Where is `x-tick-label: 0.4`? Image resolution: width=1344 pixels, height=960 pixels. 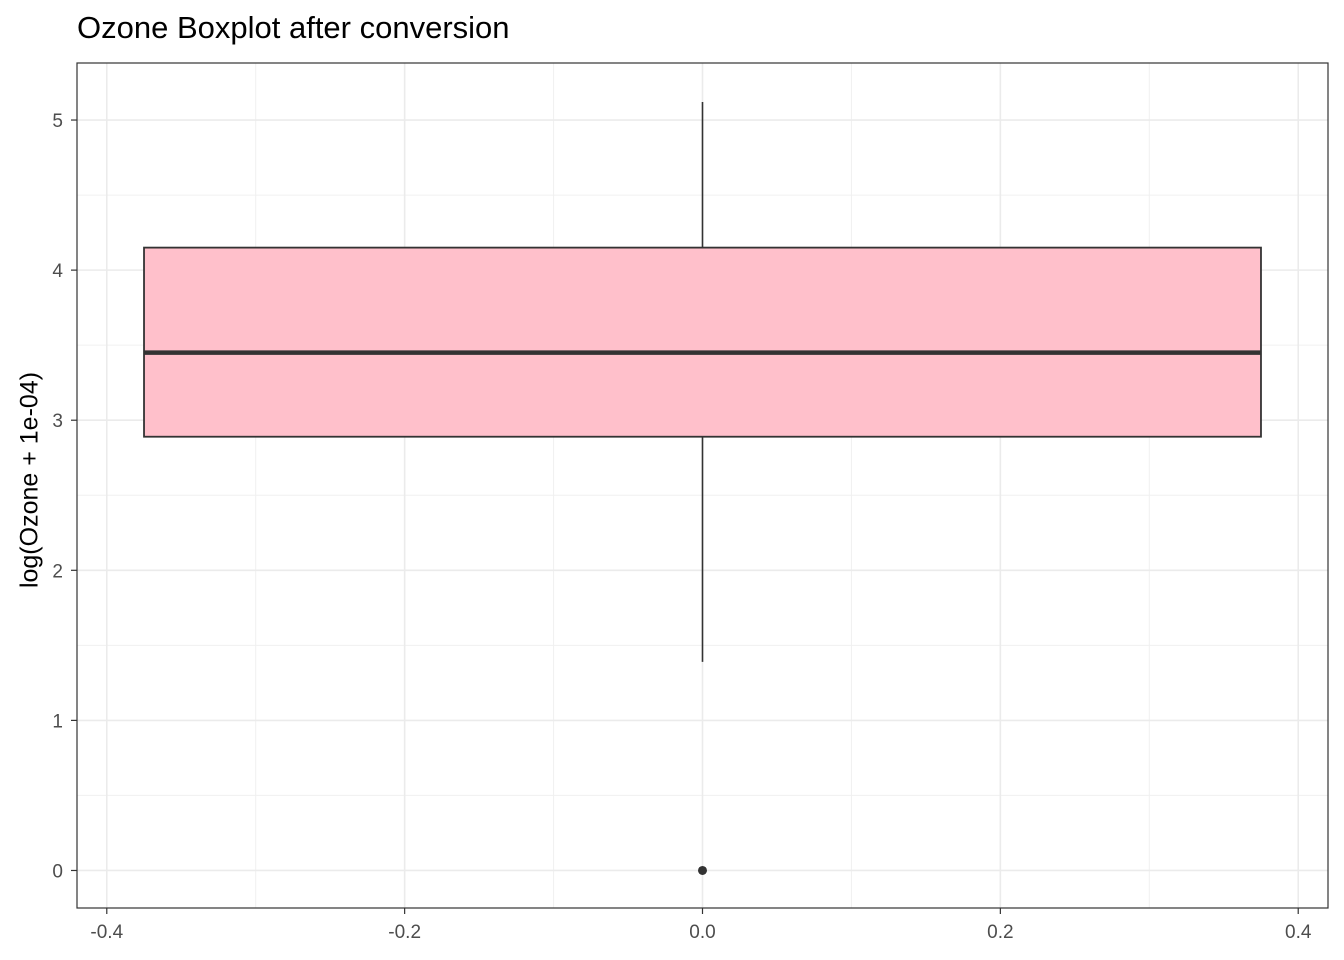
x-tick-label: 0.4 is located at coordinates (1298, 932).